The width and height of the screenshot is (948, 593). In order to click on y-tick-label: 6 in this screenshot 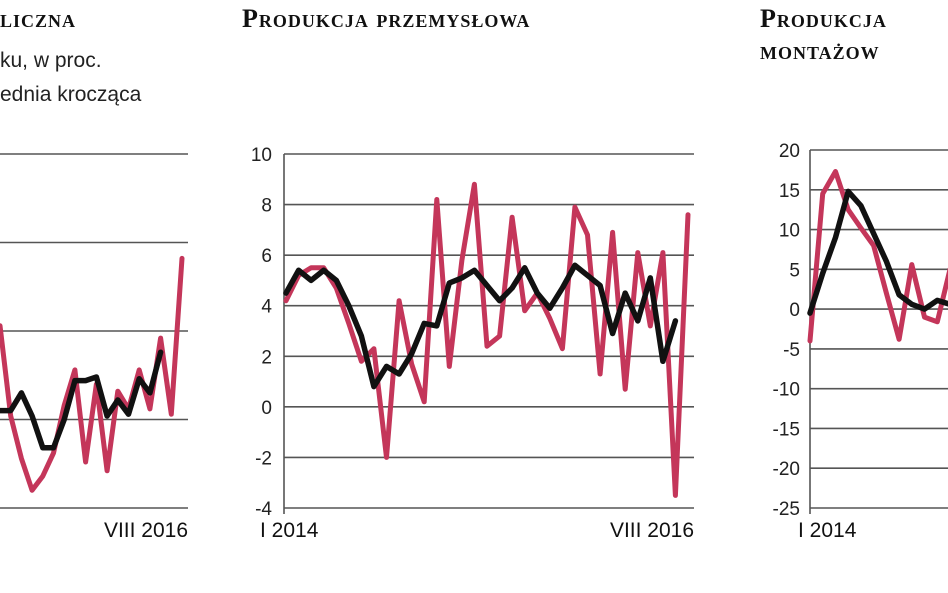, I will do `click(266, 256)`.